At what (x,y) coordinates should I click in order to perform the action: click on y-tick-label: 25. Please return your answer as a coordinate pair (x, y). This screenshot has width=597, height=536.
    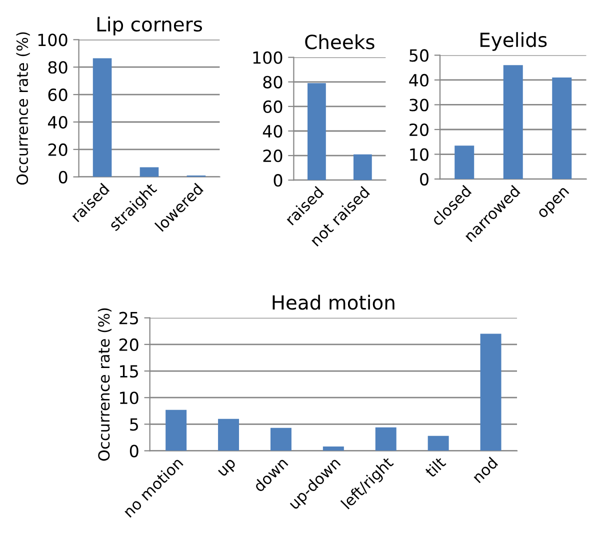
    Looking at the image, I should click on (128, 318).